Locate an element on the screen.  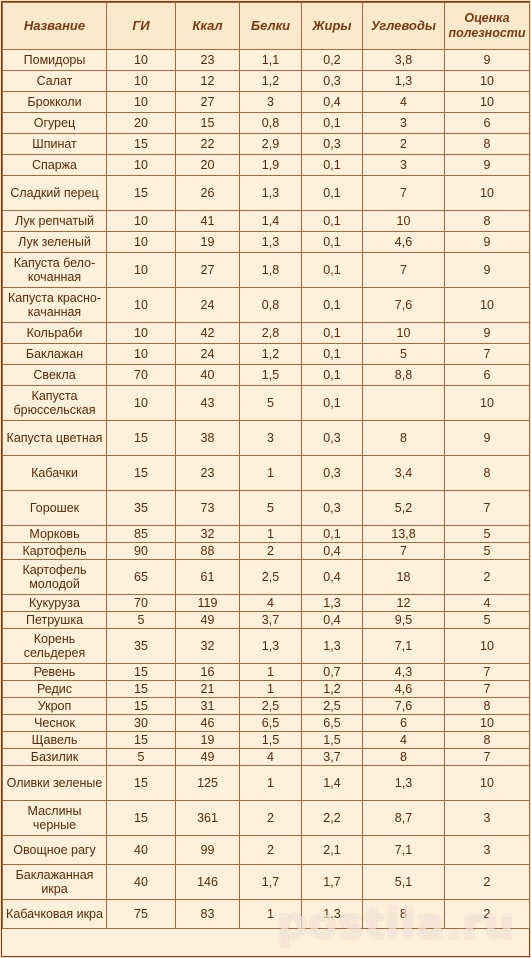
cell-name: Кабачки is located at coordinates (54, 473).